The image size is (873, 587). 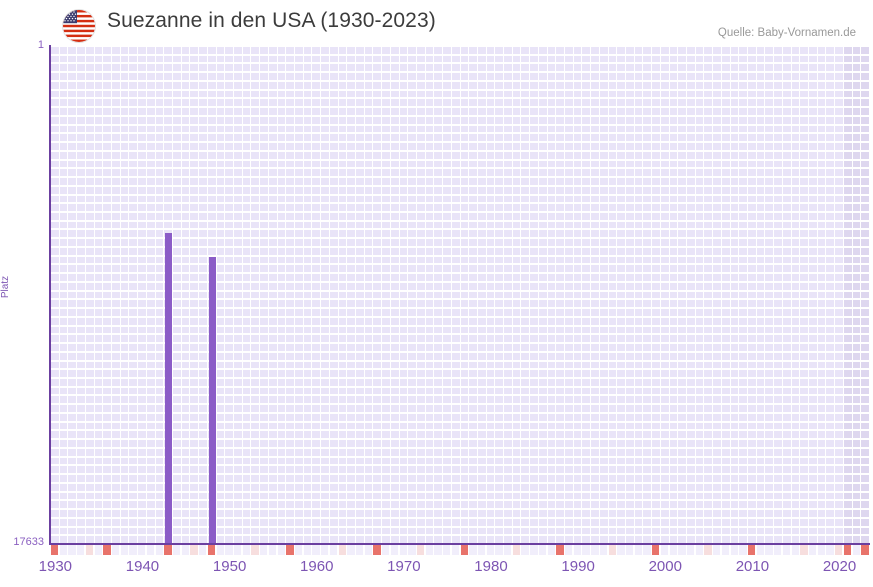 I want to click on x-axis-tick-label: 1960, so click(x=317, y=566).